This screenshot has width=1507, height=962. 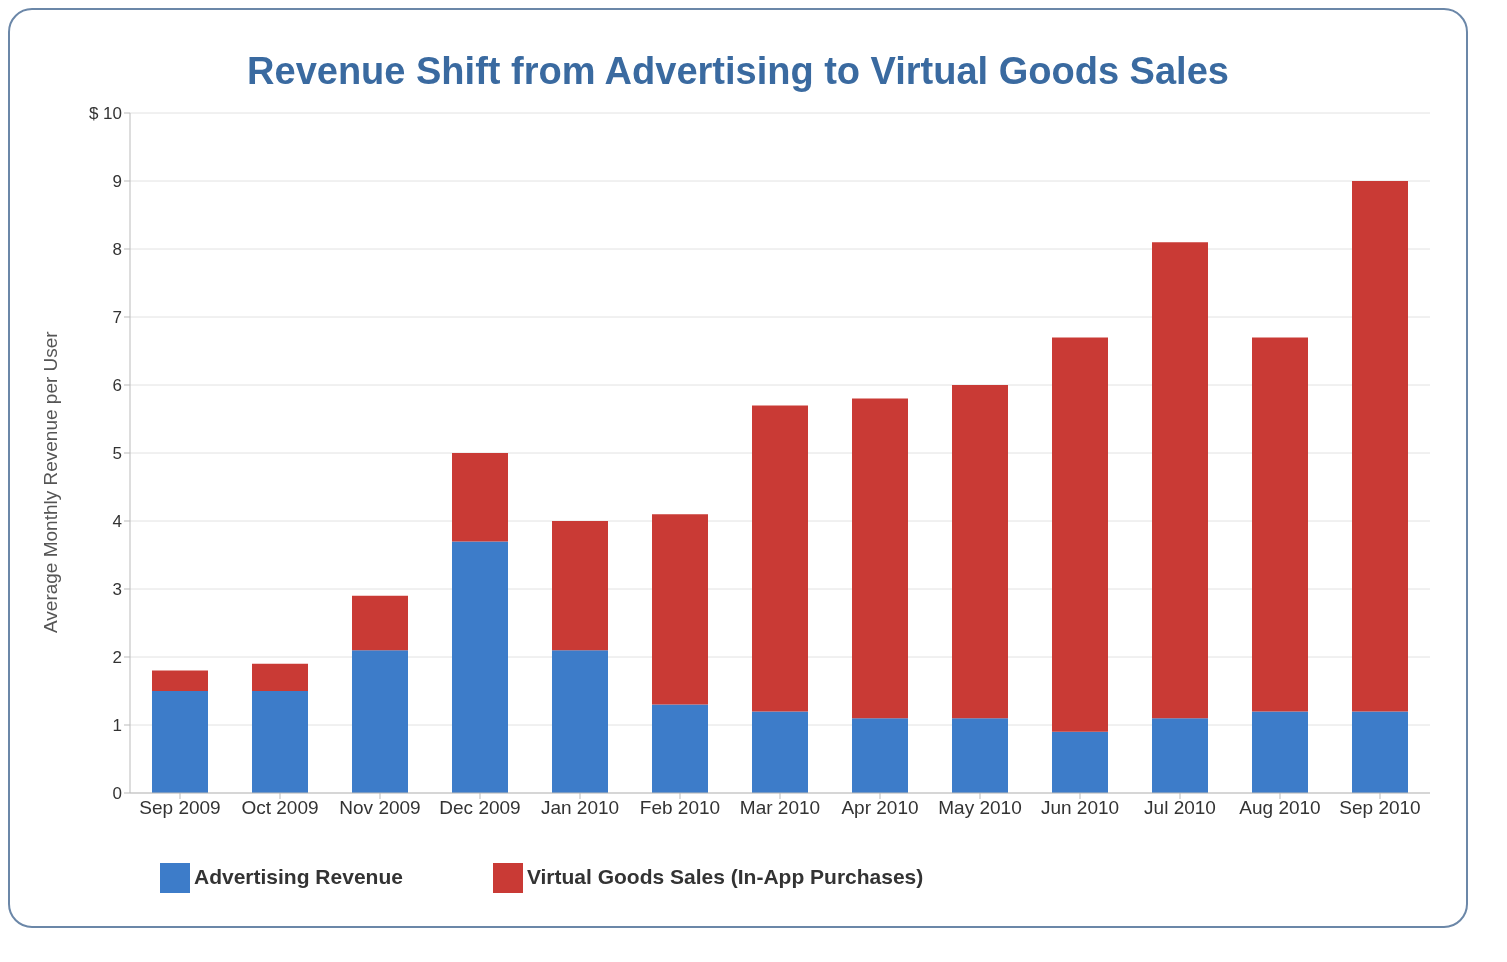 I want to click on y-axis-title: Average Monthly Revenue per User, so click(x=50, y=481).